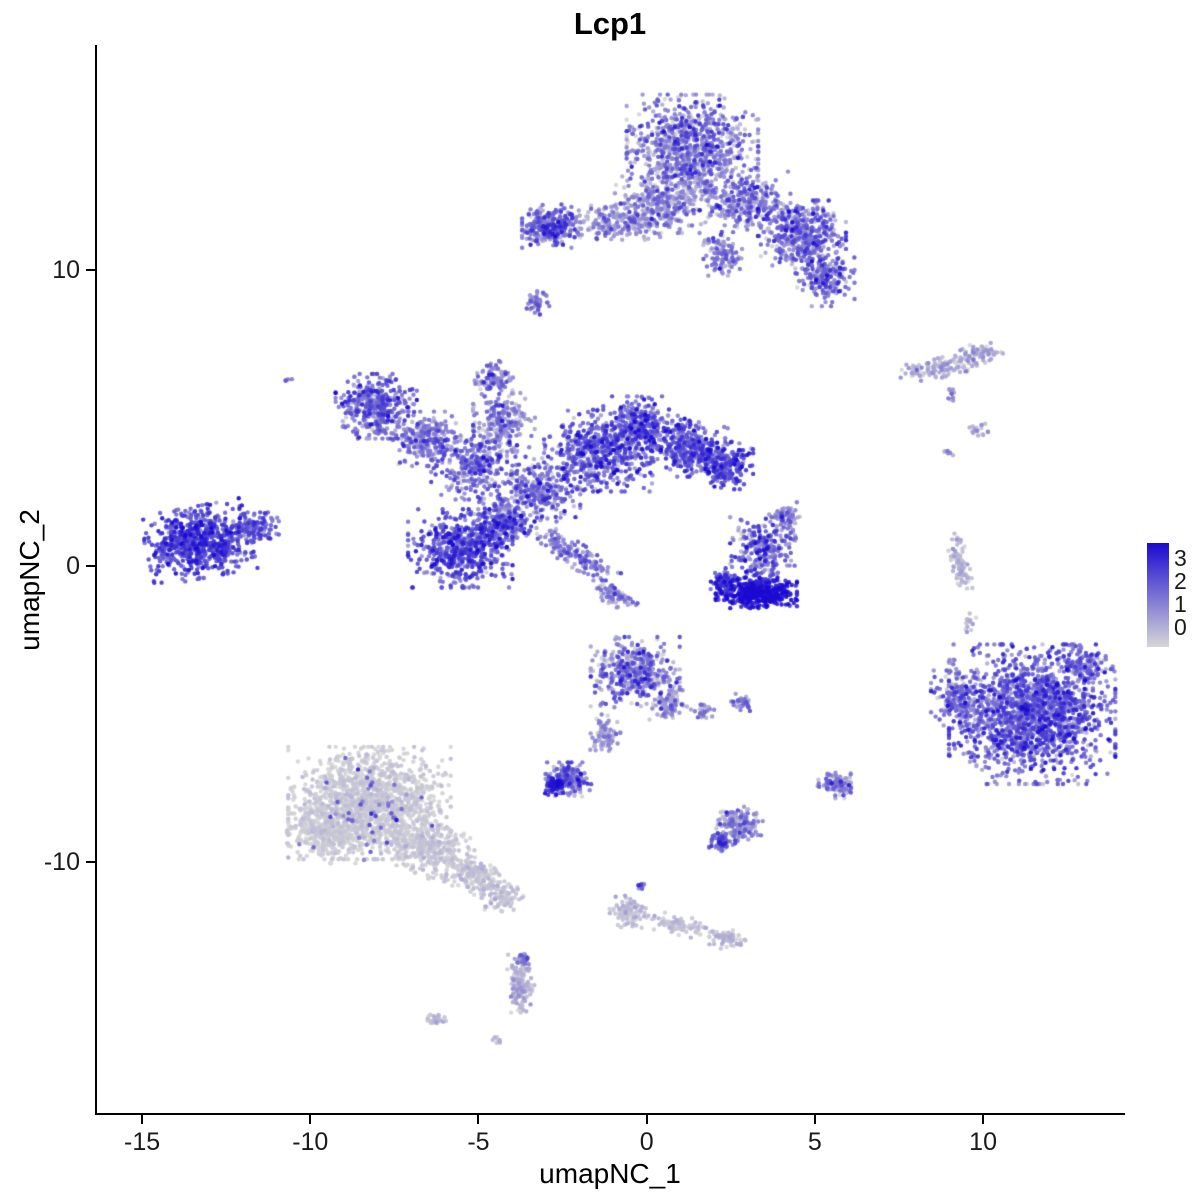 The height and width of the screenshot is (1200, 1200). Describe the element at coordinates (1180, 581) in the screenshot. I see `legend-tick-label: 2` at that location.